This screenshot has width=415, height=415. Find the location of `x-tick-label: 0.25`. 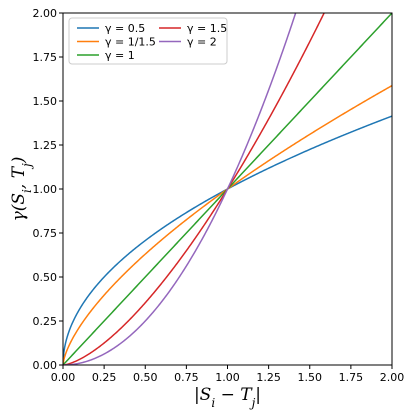

x-tick-label: 0.25 is located at coordinates (104, 377).